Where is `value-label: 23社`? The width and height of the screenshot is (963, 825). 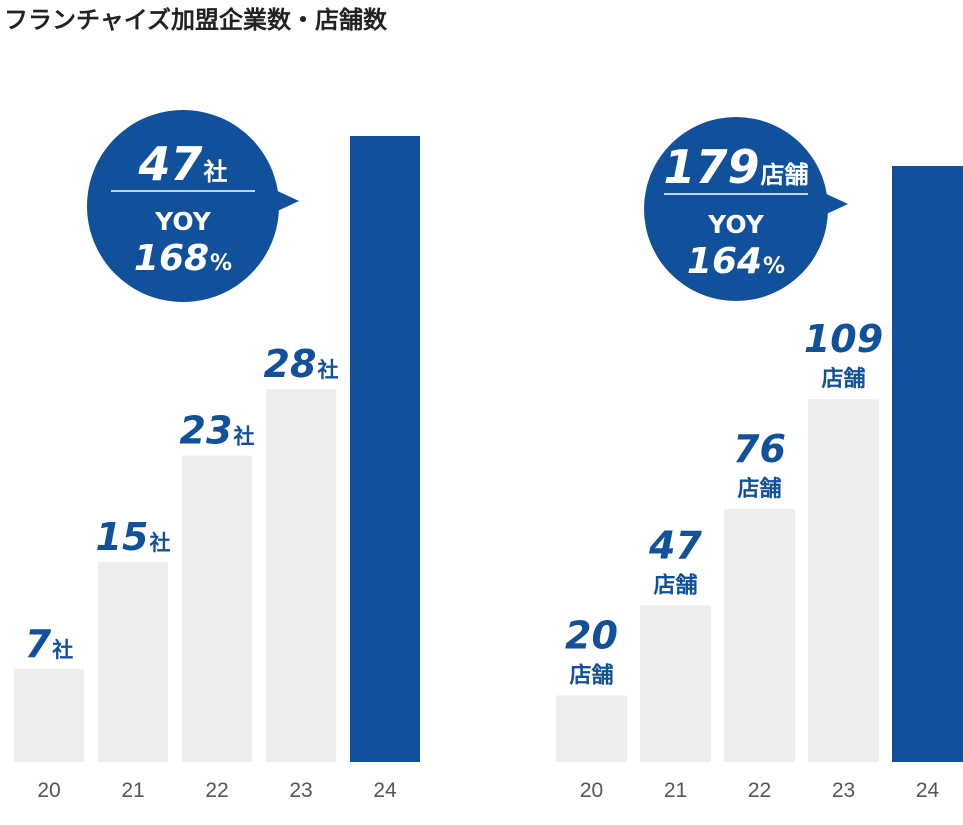 value-label: 23社 is located at coordinates (217, 431).